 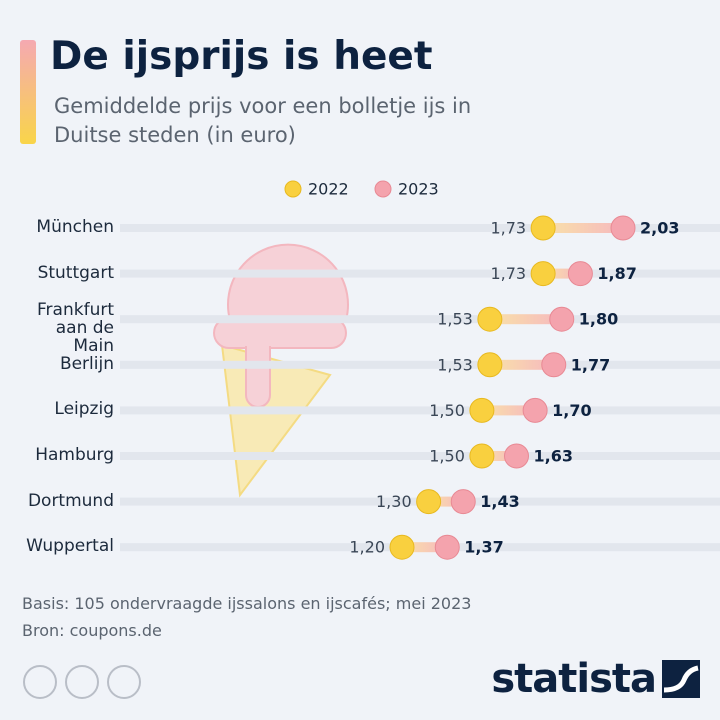 What do you see at coordinates (483, 547) in the screenshot?
I see `value-label: 1,37` at bounding box center [483, 547].